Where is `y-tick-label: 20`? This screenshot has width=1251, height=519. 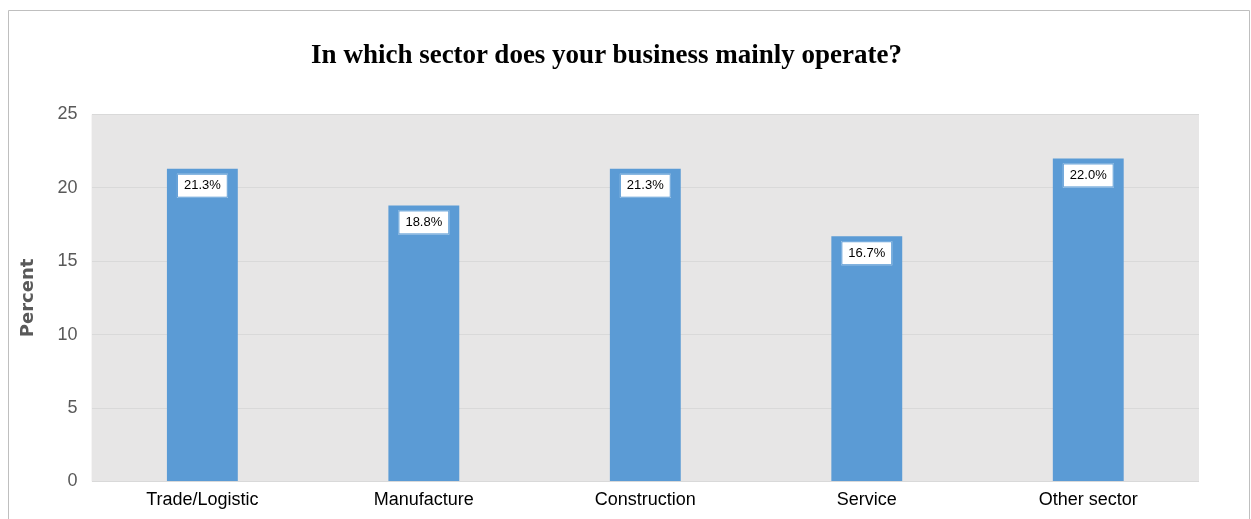
y-tick-label: 20 is located at coordinates (67, 186).